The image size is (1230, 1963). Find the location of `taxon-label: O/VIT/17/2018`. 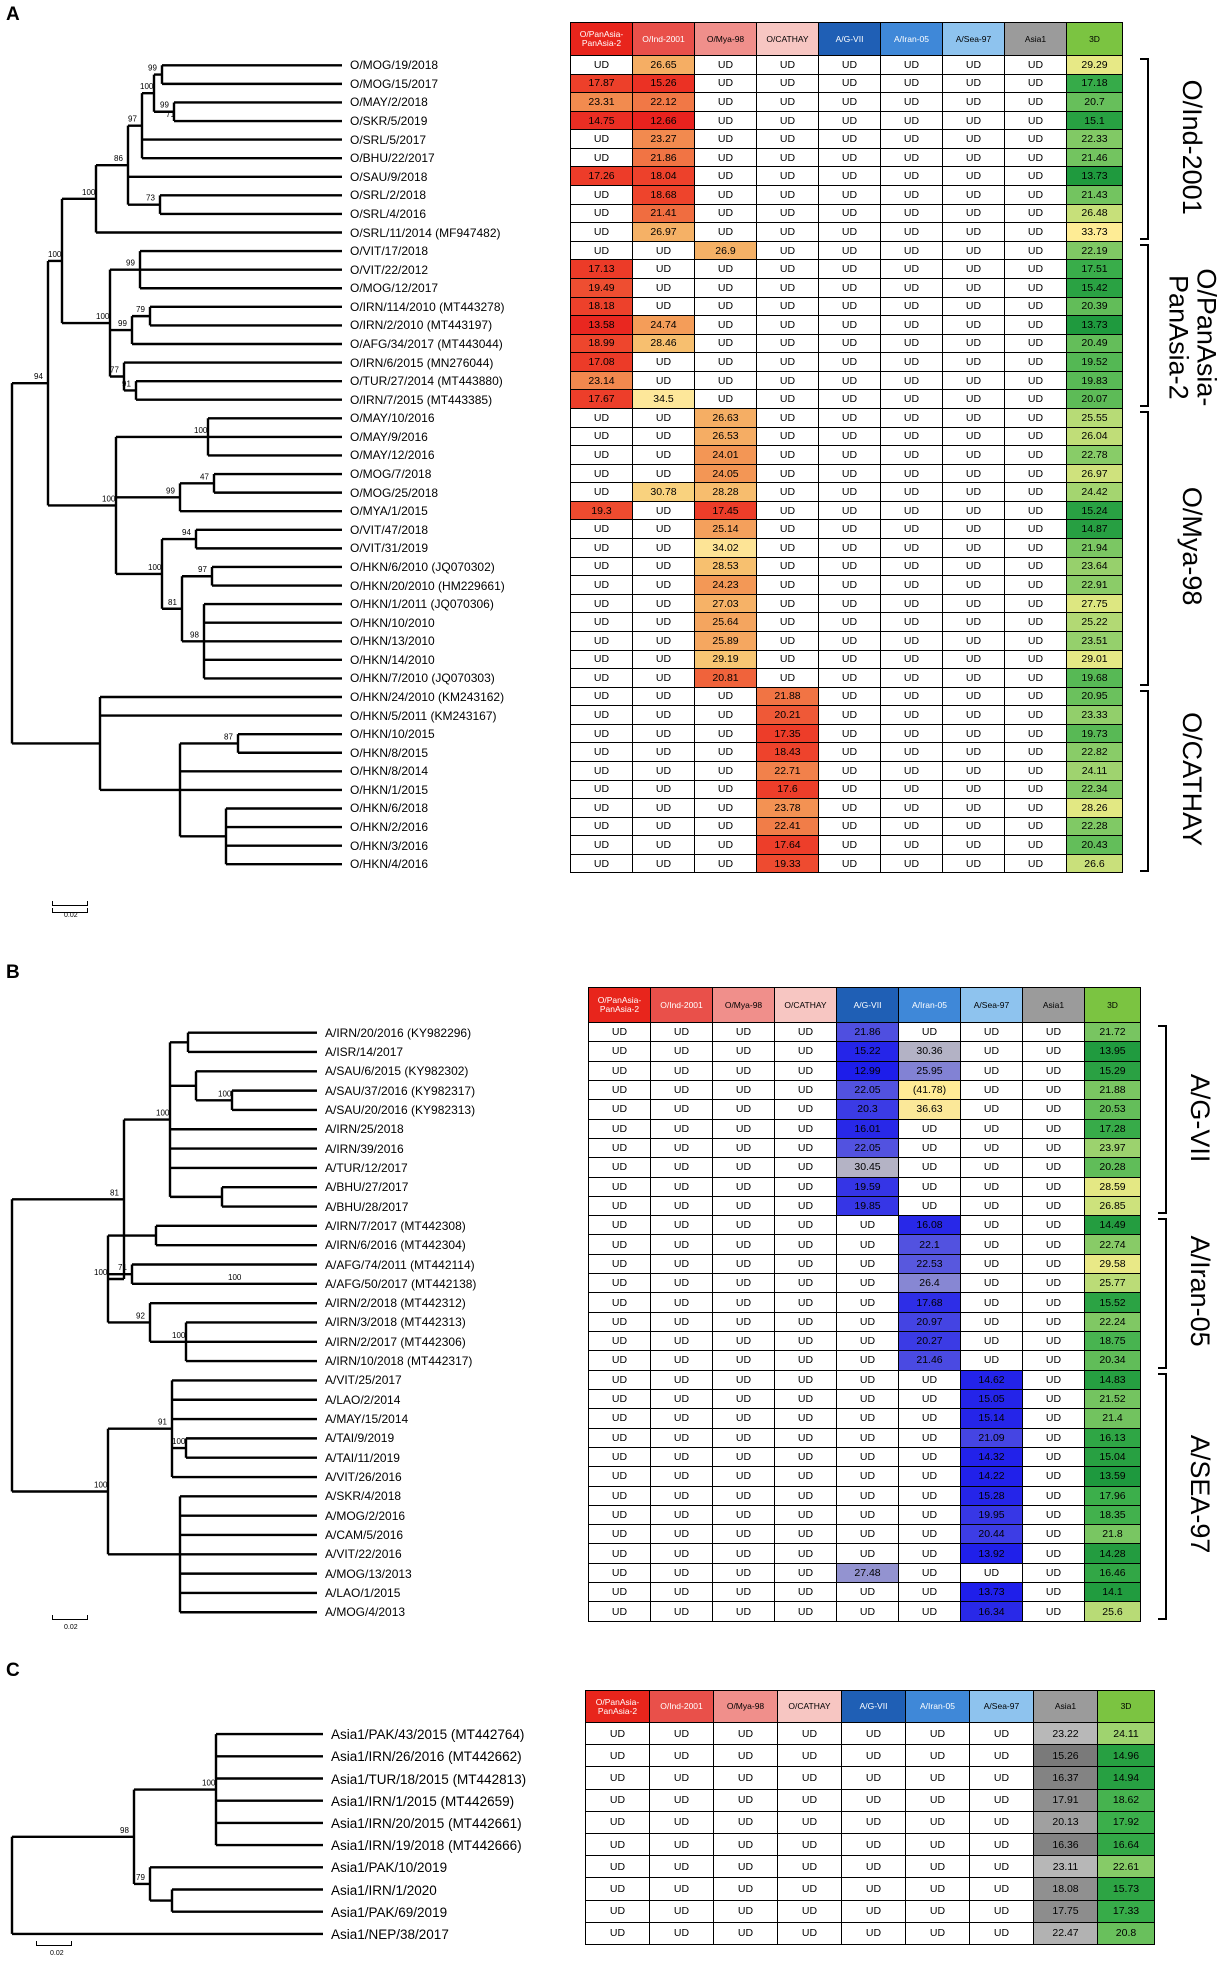

taxon-label: O/VIT/17/2018 is located at coordinates (389, 251).